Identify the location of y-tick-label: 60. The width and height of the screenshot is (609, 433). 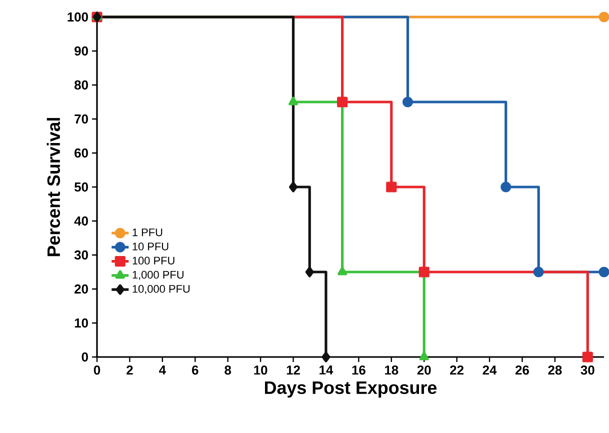
(81, 153).